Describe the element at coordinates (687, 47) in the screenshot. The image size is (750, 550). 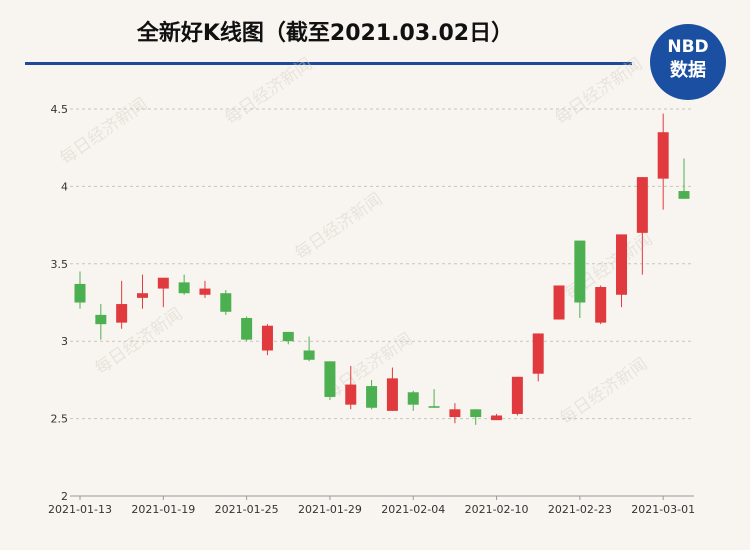
I see `logo-top: NBD` at that location.